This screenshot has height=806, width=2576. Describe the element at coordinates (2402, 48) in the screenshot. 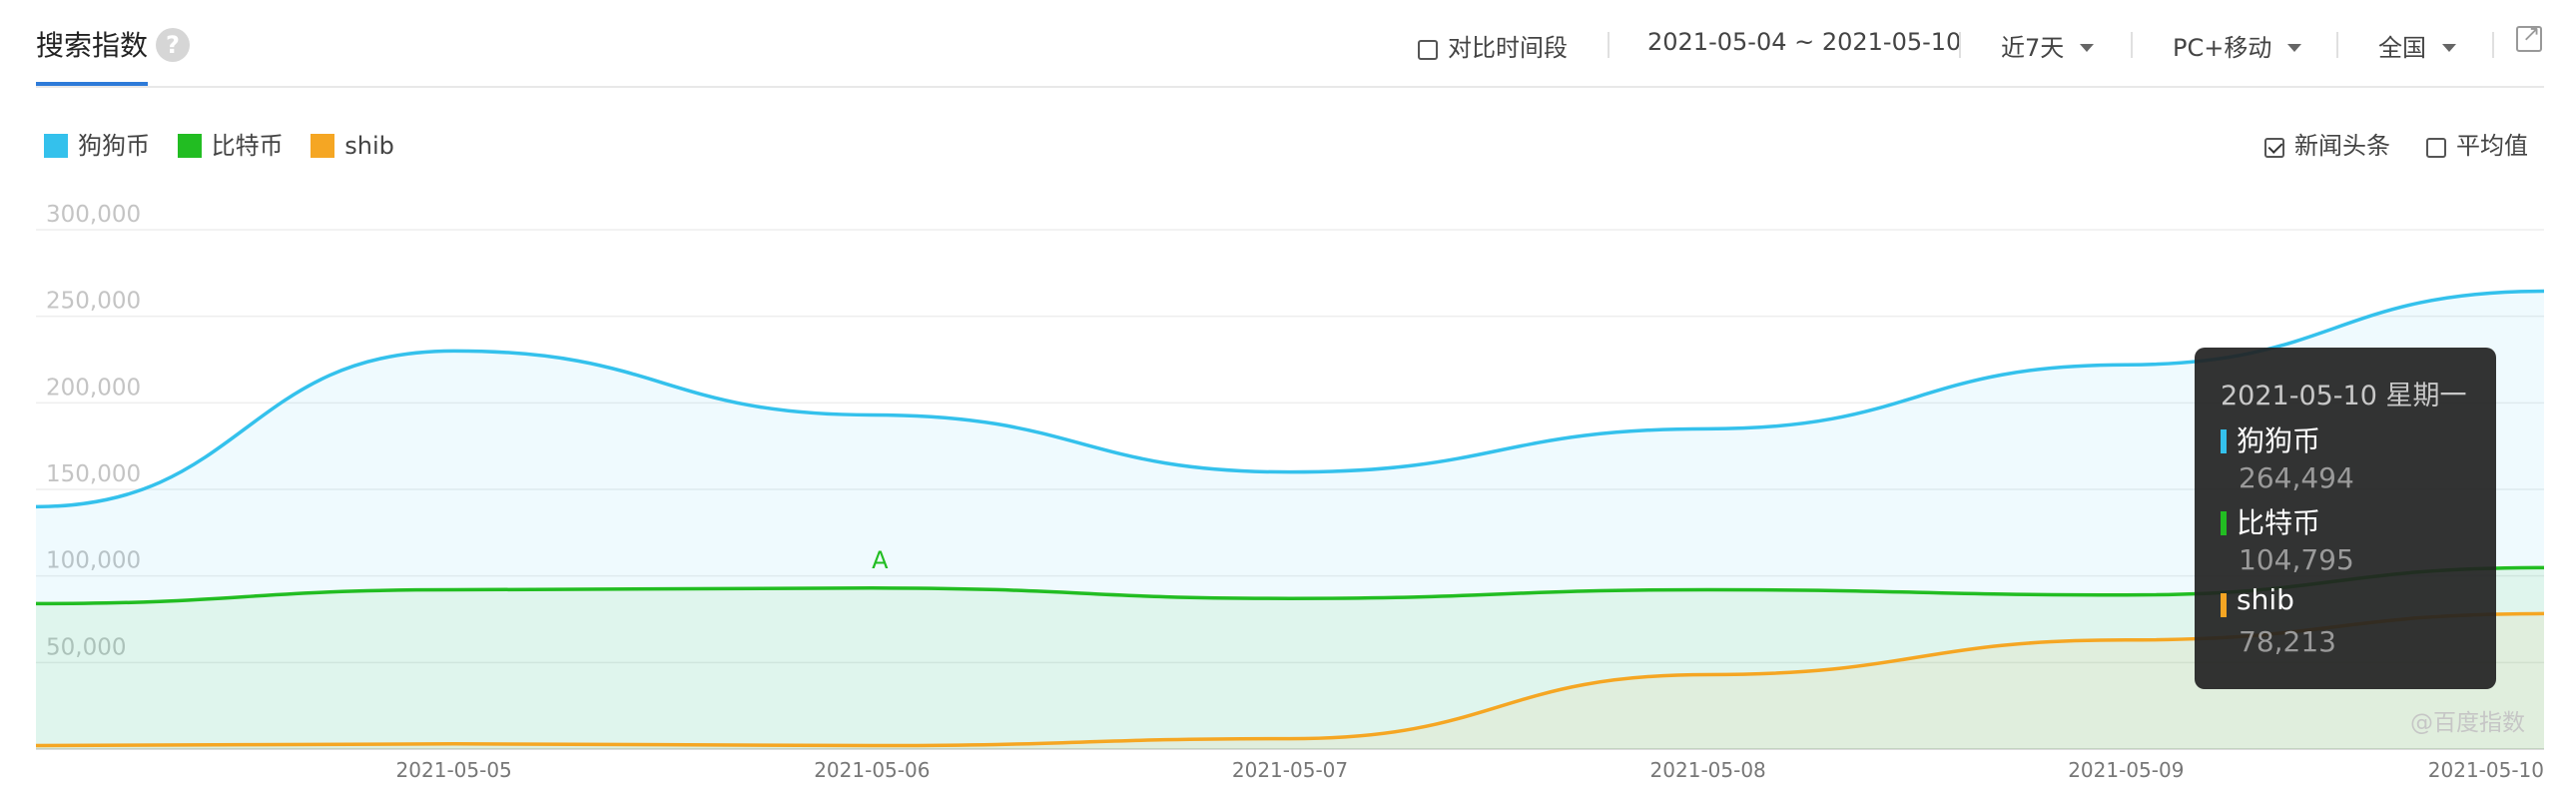

I see `region-value: 全国` at that location.